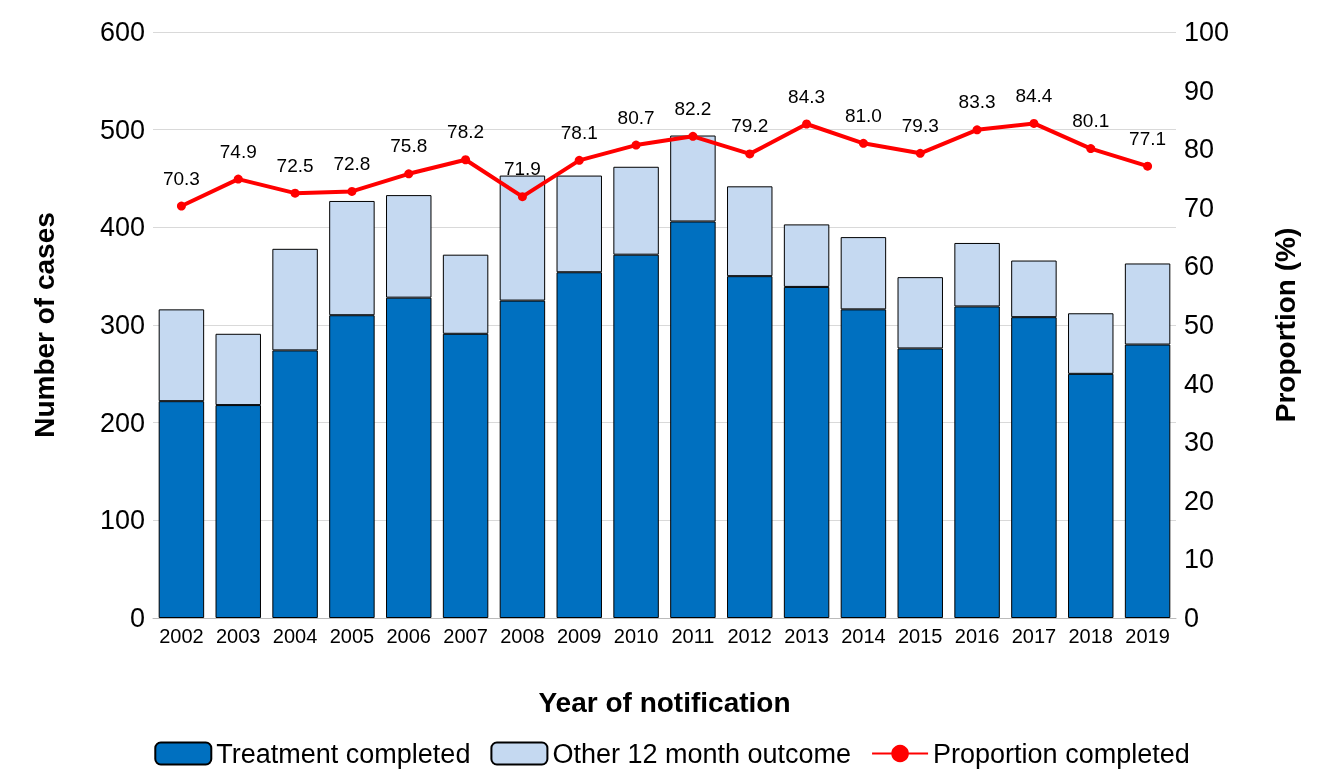  What do you see at coordinates (1091, 121) in the screenshot?
I see `data-label: 80.1` at bounding box center [1091, 121].